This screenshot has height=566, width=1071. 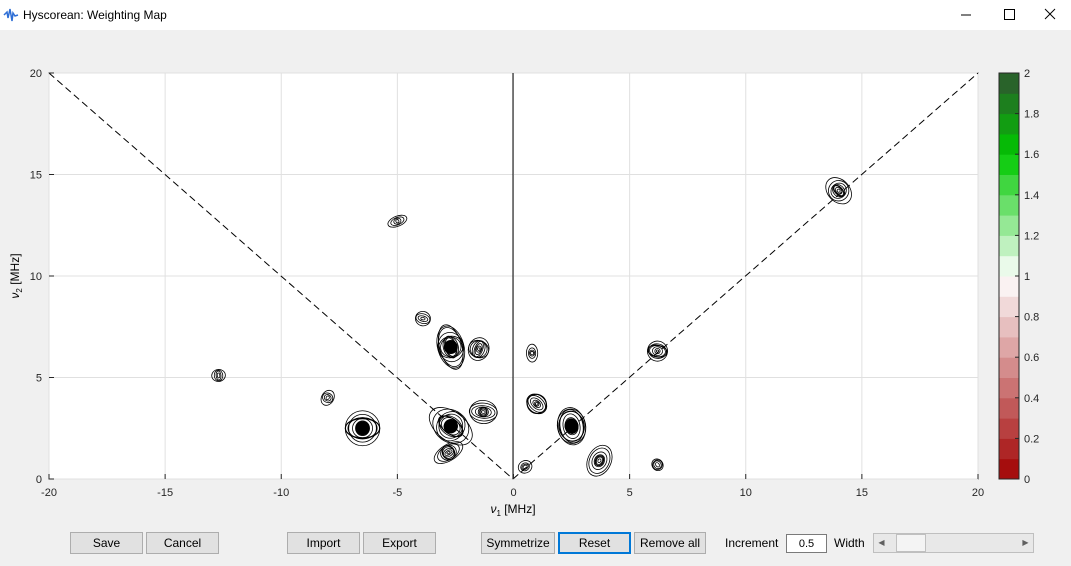 What do you see at coordinates (399, 543) in the screenshot?
I see `export-button: Export` at bounding box center [399, 543].